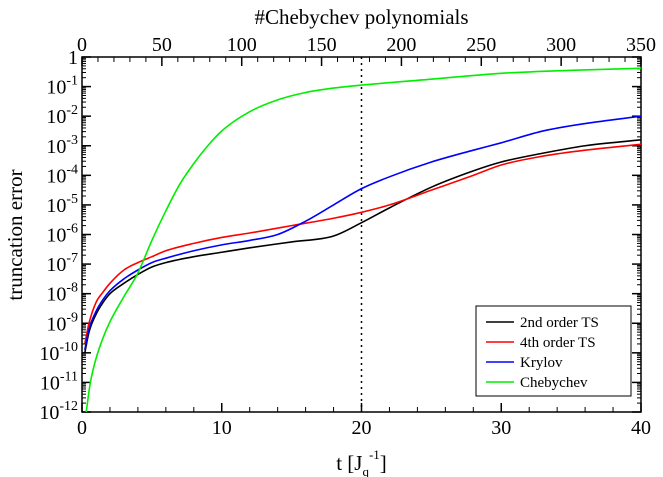 The height and width of the screenshot is (477, 663). I want to click on y-tick-label: 10⁻¹, so click(62, 86).